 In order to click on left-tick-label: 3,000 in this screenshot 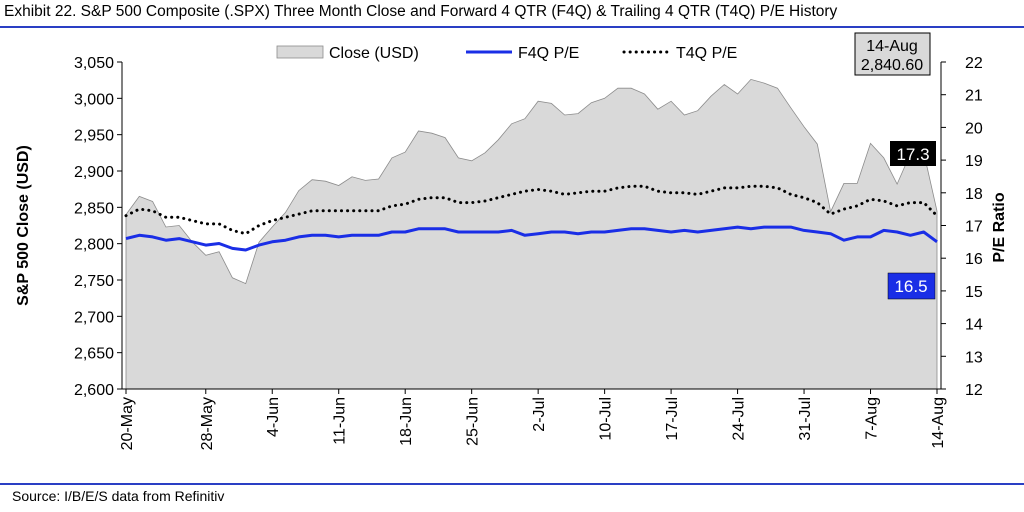, I will do `click(94, 99)`.